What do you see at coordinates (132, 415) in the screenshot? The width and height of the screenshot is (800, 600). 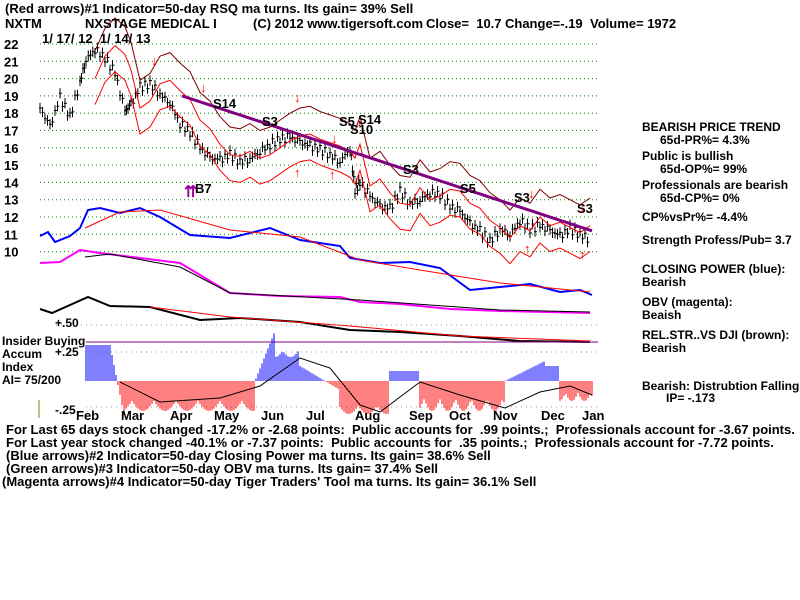 I see `x-tick-label: Mar` at bounding box center [132, 415].